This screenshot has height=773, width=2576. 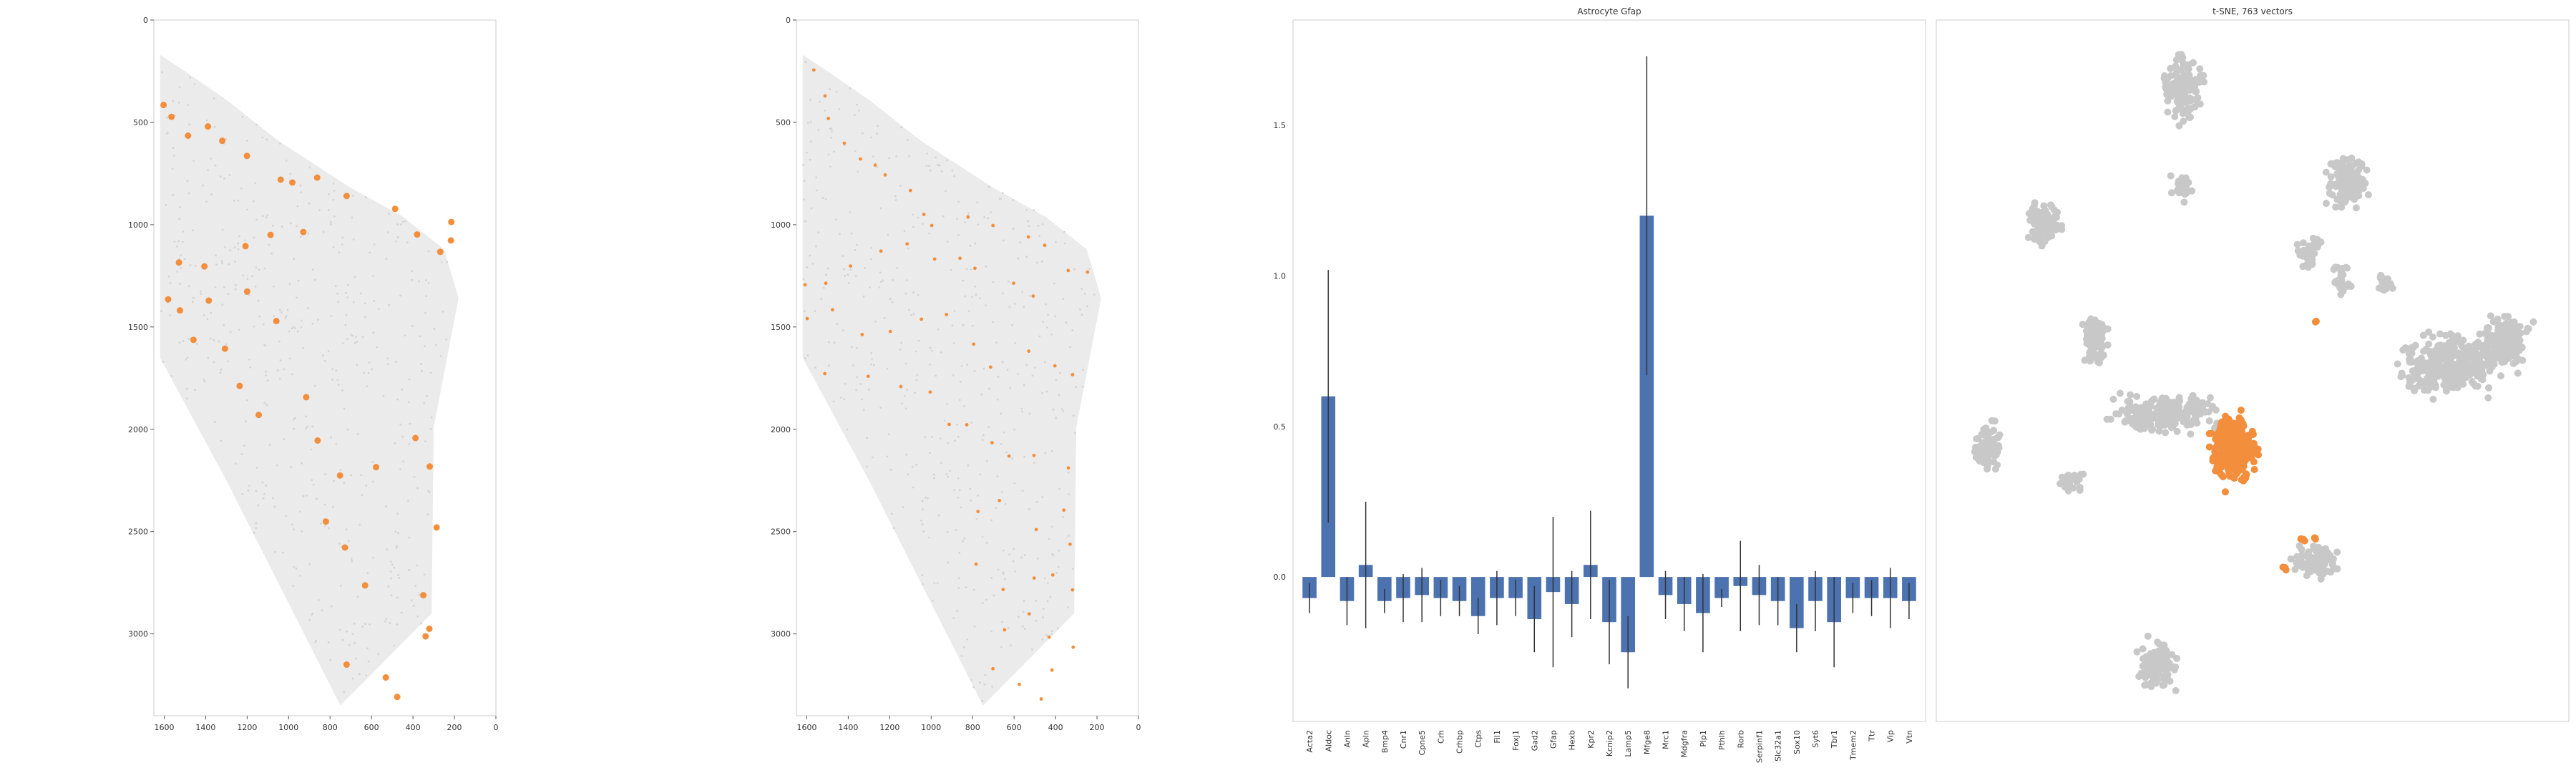 What do you see at coordinates (205, 727) in the screenshot?
I see `x-tick-label: 1400` at bounding box center [205, 727].